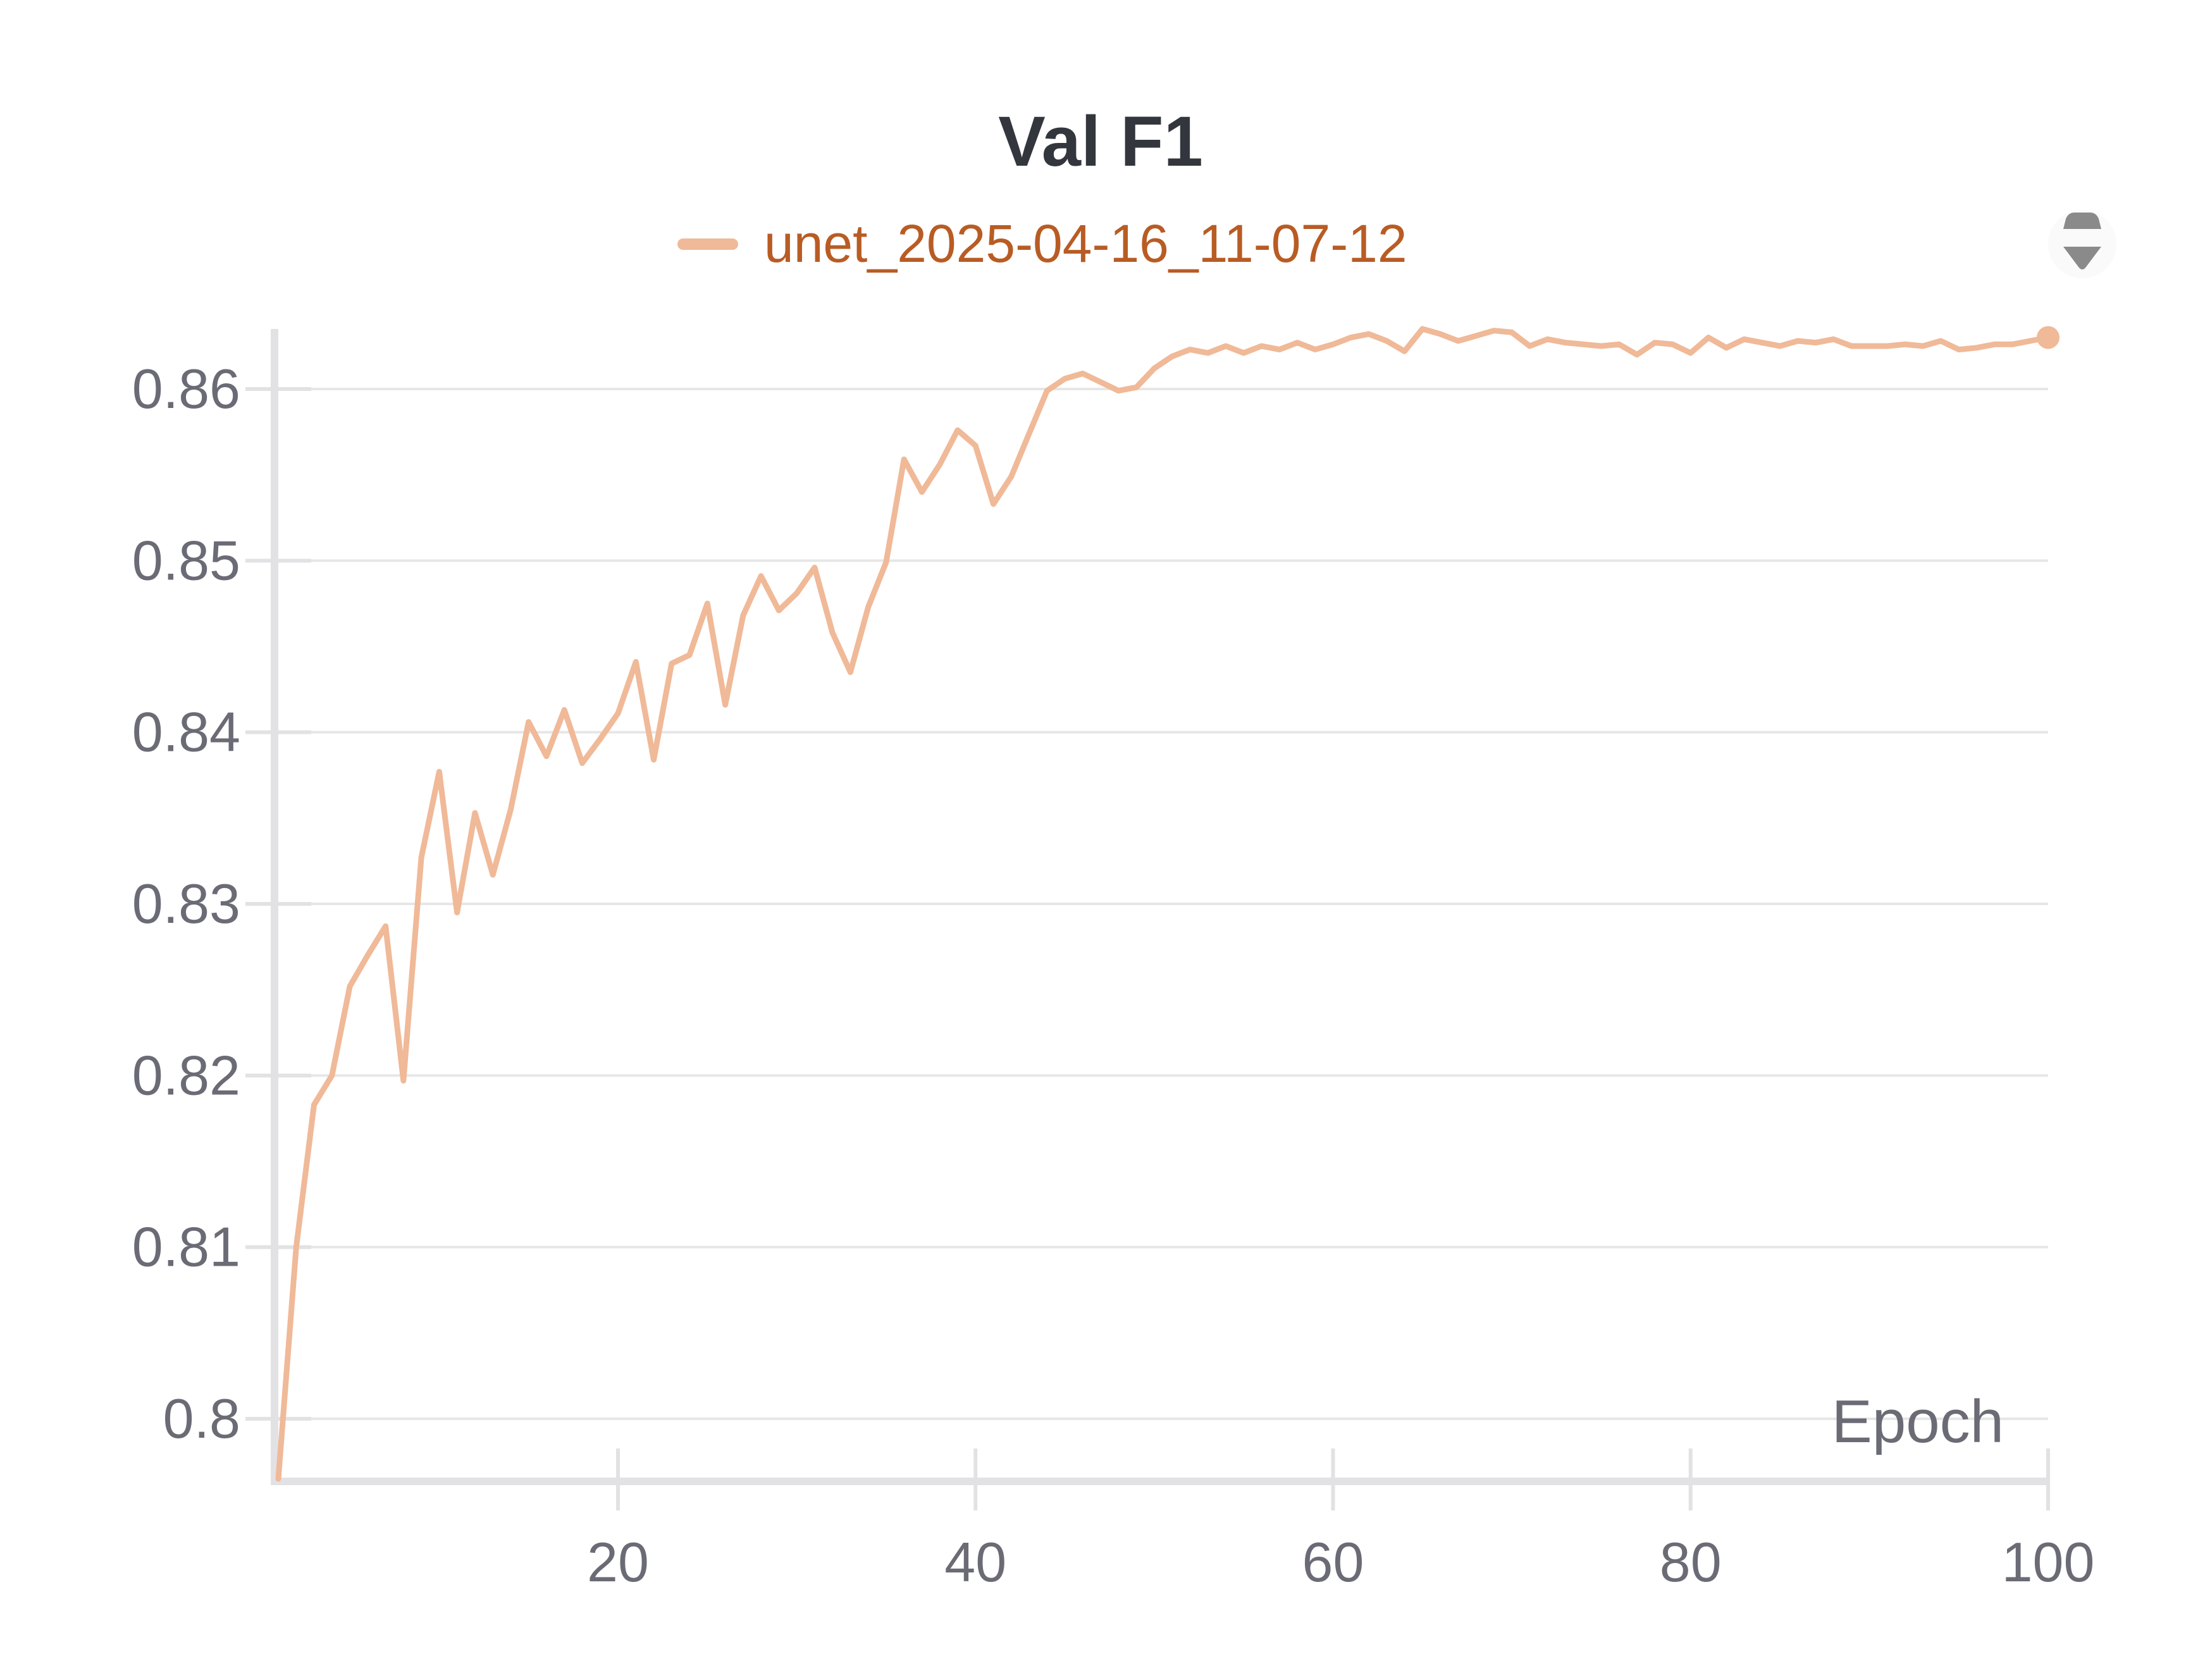  I want to click on x-tick-label: 80, so click(1691, 1562).